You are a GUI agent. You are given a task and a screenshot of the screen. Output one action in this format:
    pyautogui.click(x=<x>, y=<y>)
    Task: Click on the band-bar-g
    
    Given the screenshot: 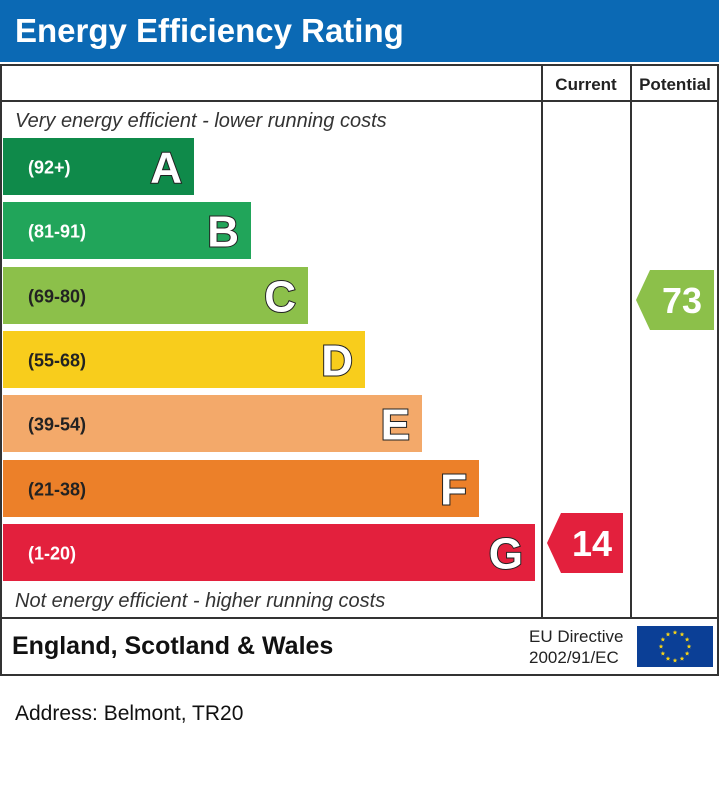 What is the action you would take?
    pyautogui.click(x=269, y=552)
    